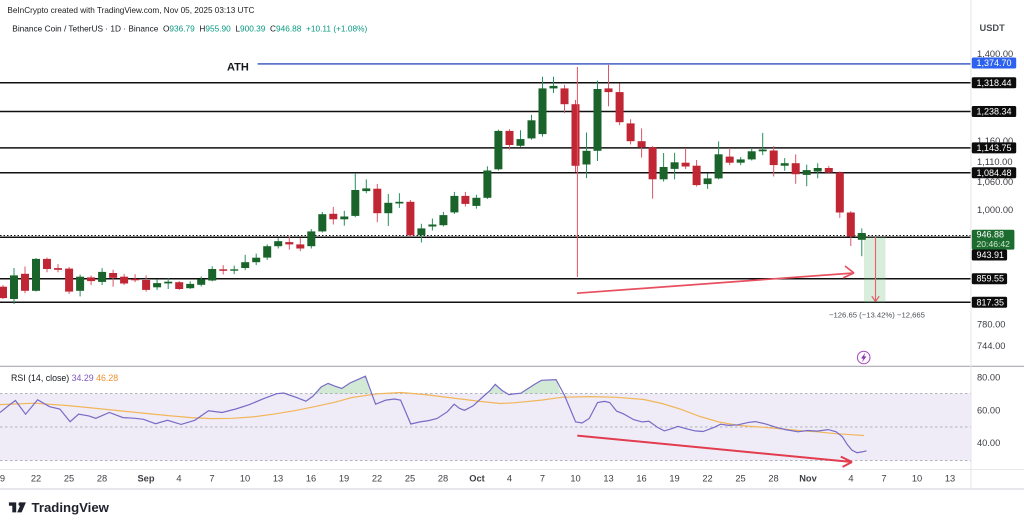  I want to click on svg-text: 1,084.48, so click(994, 173).